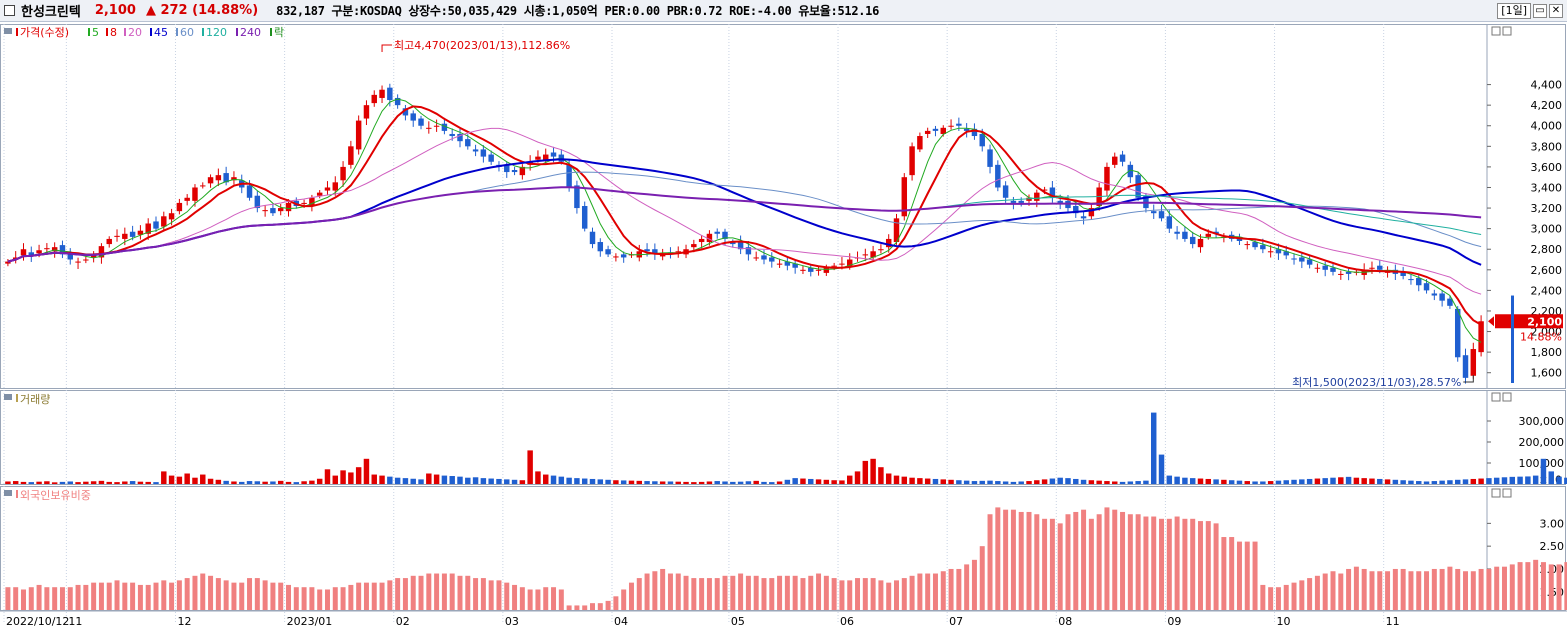 Image resolution: width=1567 pixels, height=630 pixels. I want to click on window-restore-icon: ▭, so click(1540, 11).